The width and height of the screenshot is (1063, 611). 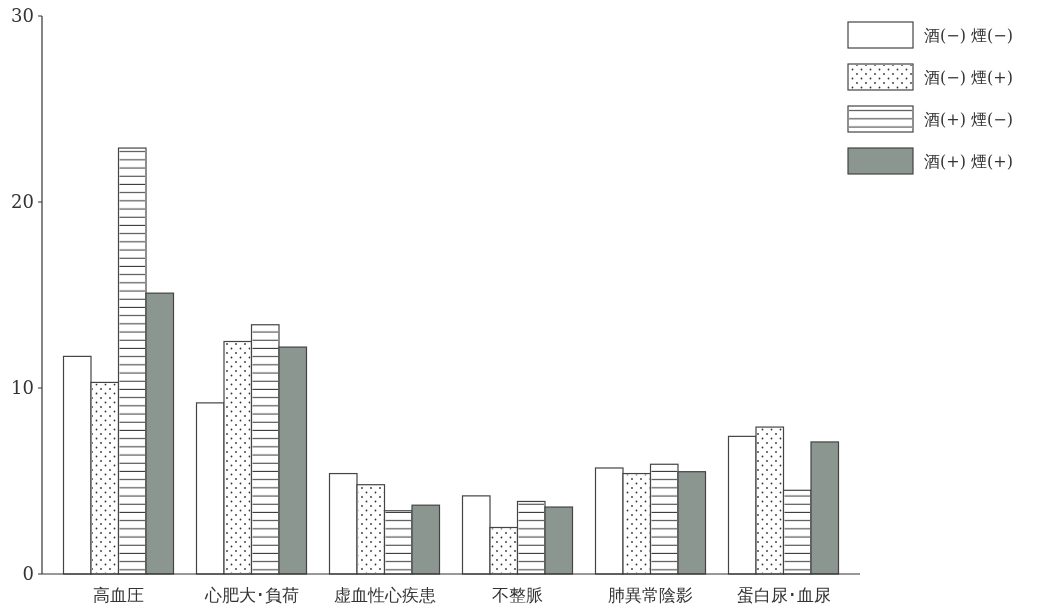 I want to click on y-tick-label: 30, so click(x=22, y=15).